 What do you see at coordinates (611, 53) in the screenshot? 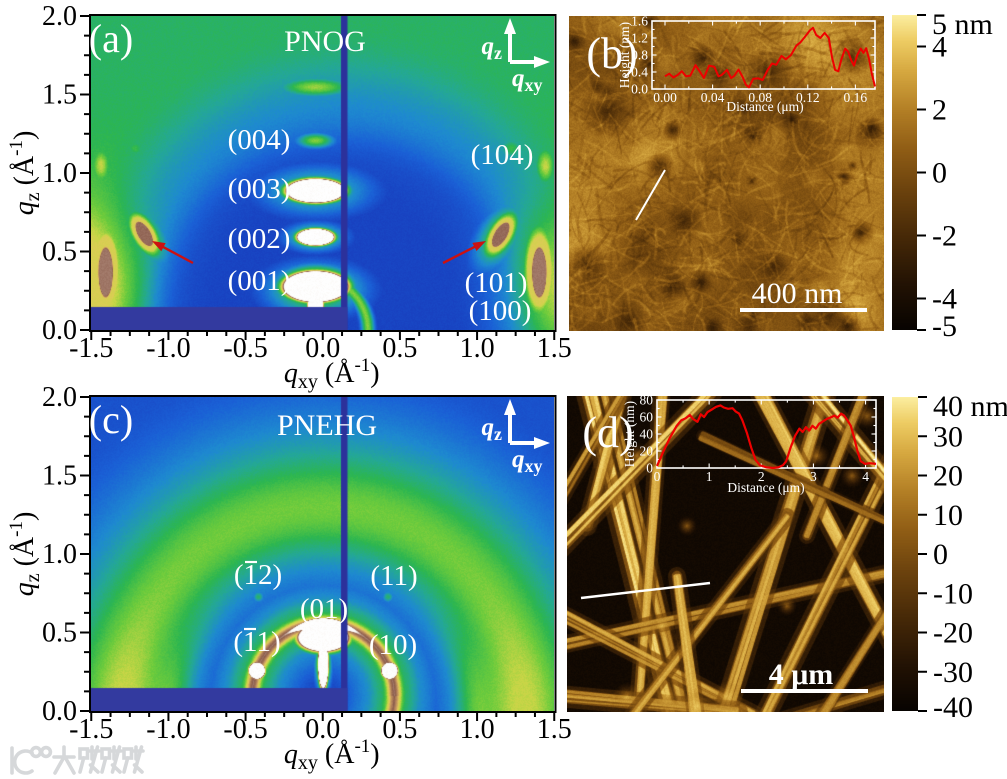
I see `svg-text: (b)` at bounding box center [611, 53].